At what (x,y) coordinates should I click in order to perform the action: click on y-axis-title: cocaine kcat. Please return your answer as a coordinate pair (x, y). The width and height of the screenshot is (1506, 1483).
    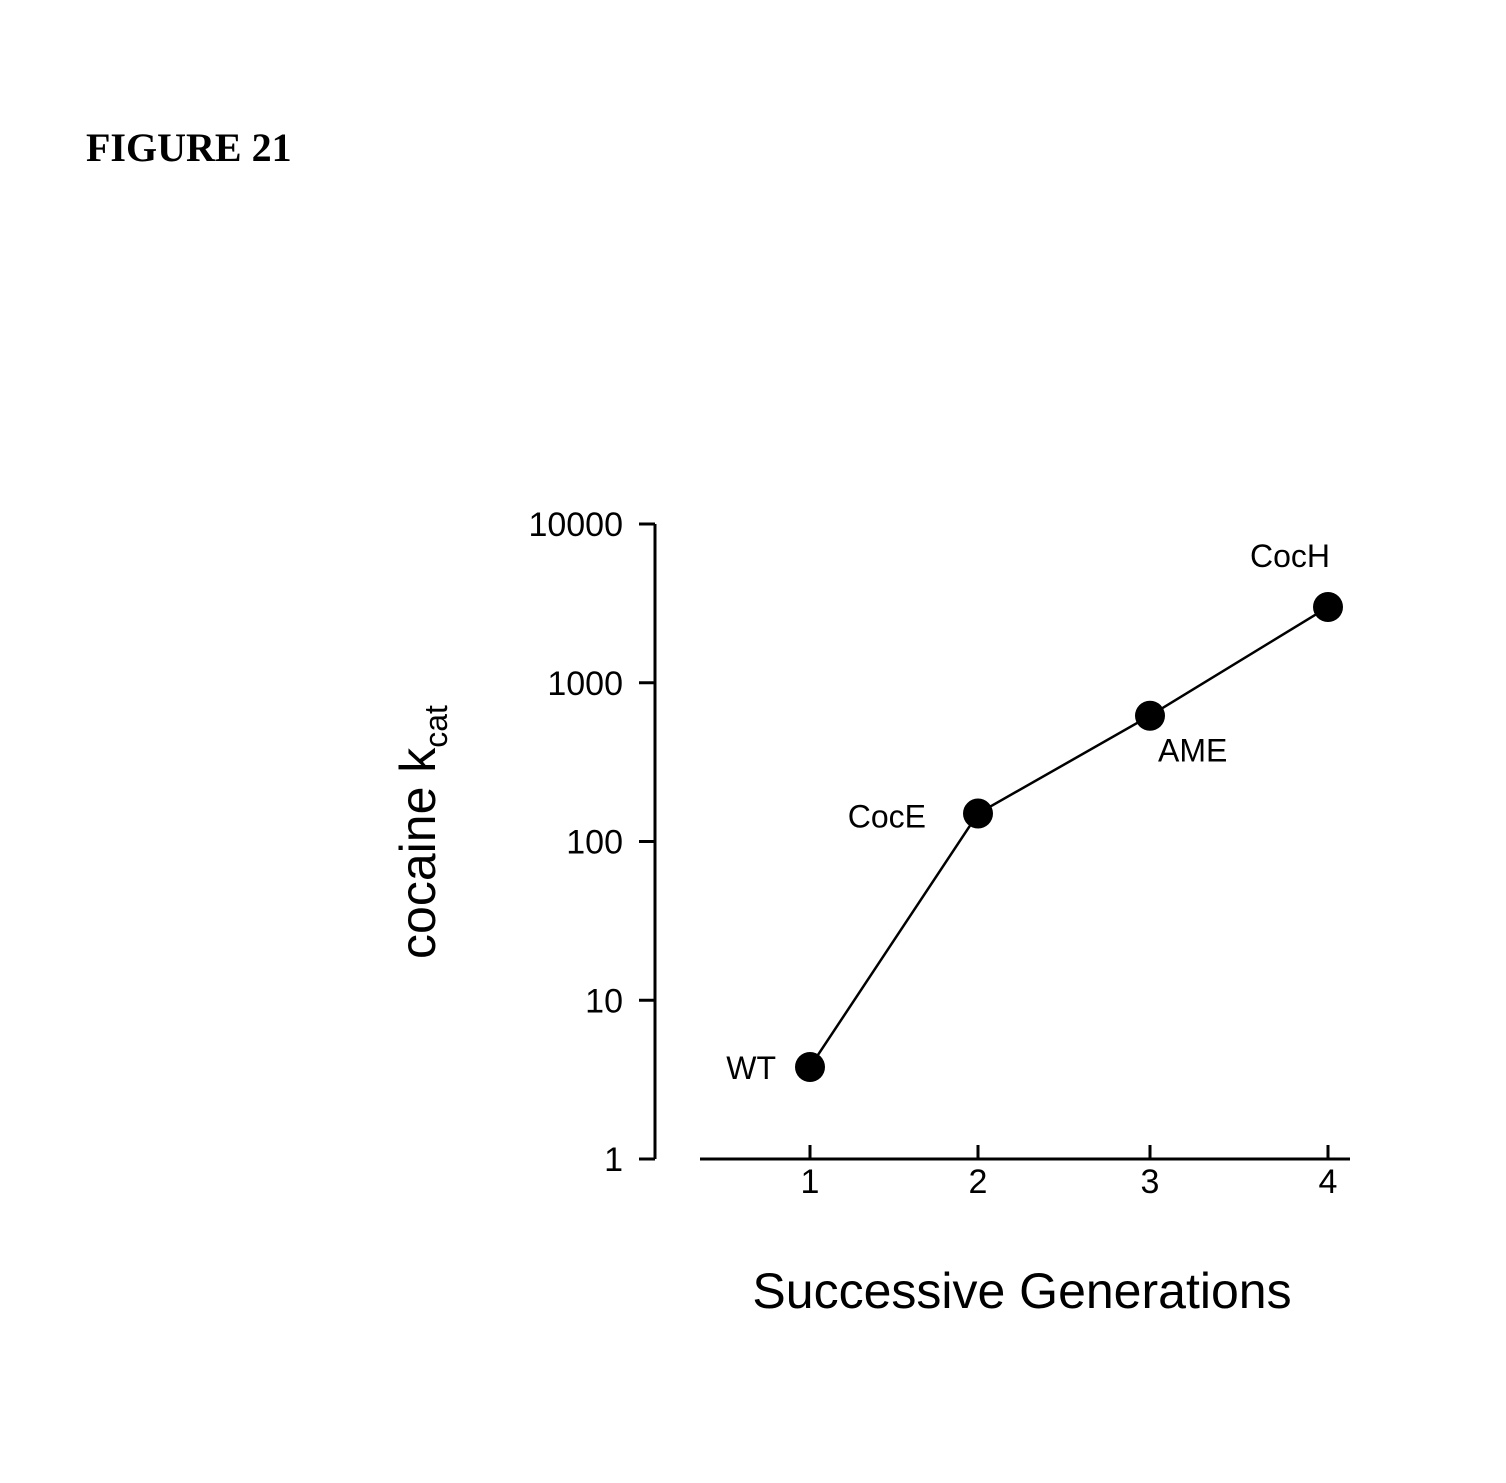
    Looking at the image, I should click on (422, 832).